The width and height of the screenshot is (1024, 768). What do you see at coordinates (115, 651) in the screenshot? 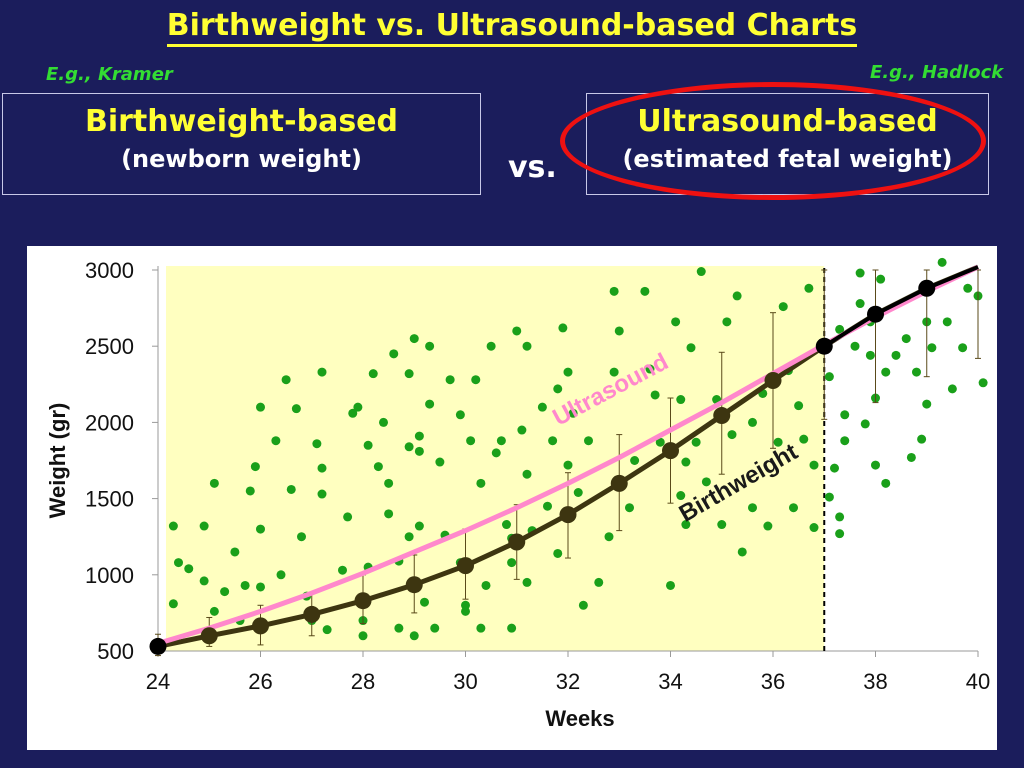
I see `y-tick-label: 500` at bounding box center [115, 651].